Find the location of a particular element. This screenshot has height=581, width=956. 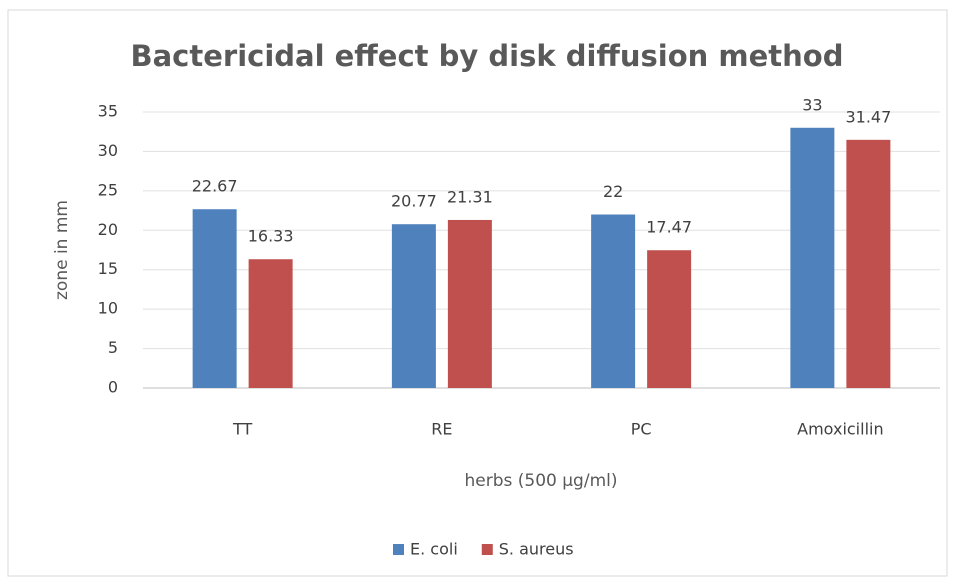

y-tick-label: 35 is located at coordinates (108, 111).